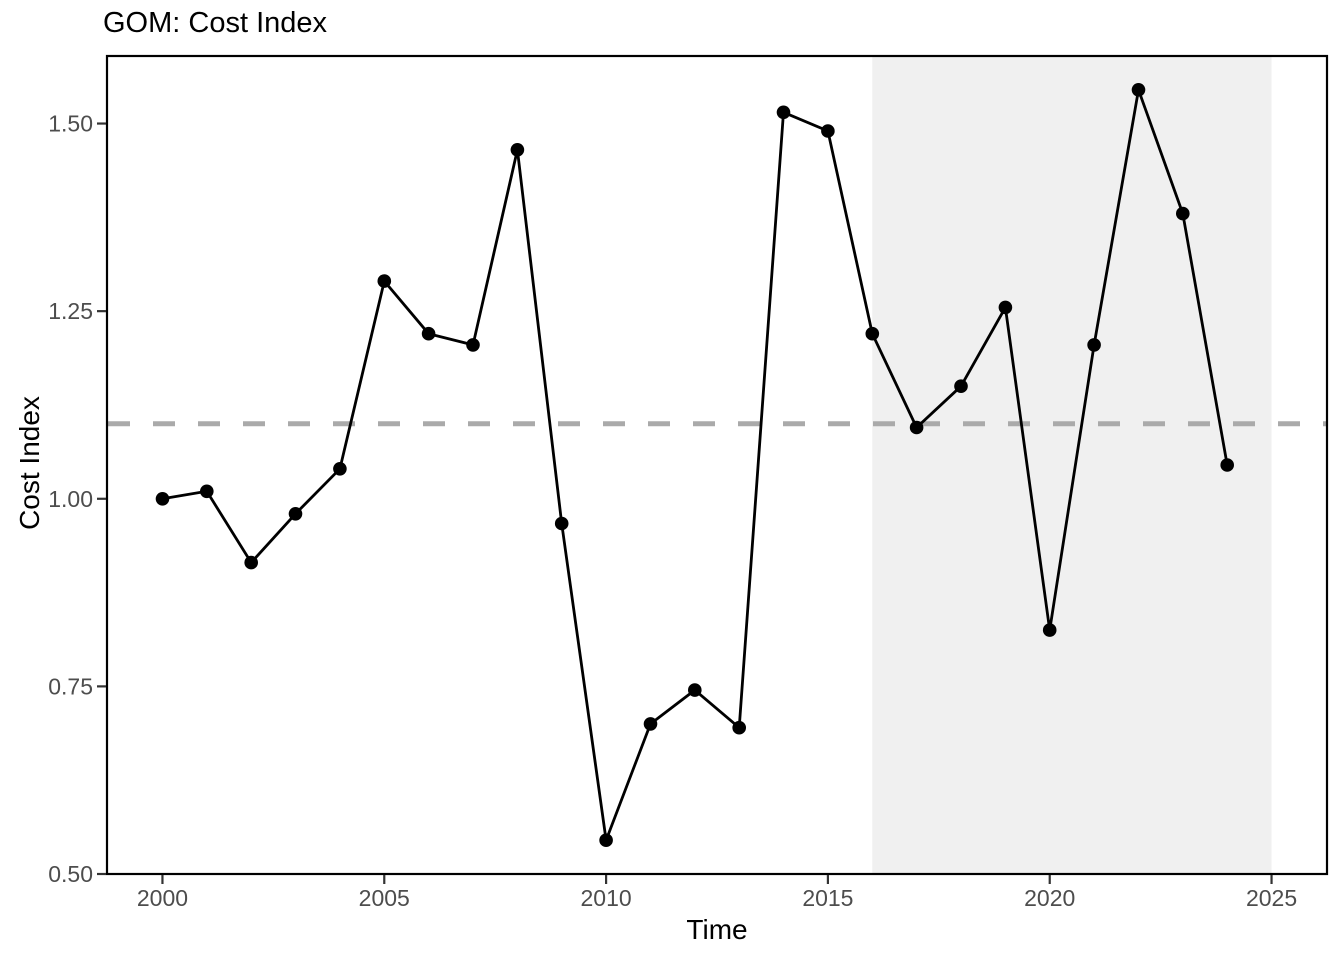 The image size is (1344, 960). What do you see at coordinates (70, 686) in the screenshot?
I see `y-tick-label: 0.75` at bounding box center [70, 686].